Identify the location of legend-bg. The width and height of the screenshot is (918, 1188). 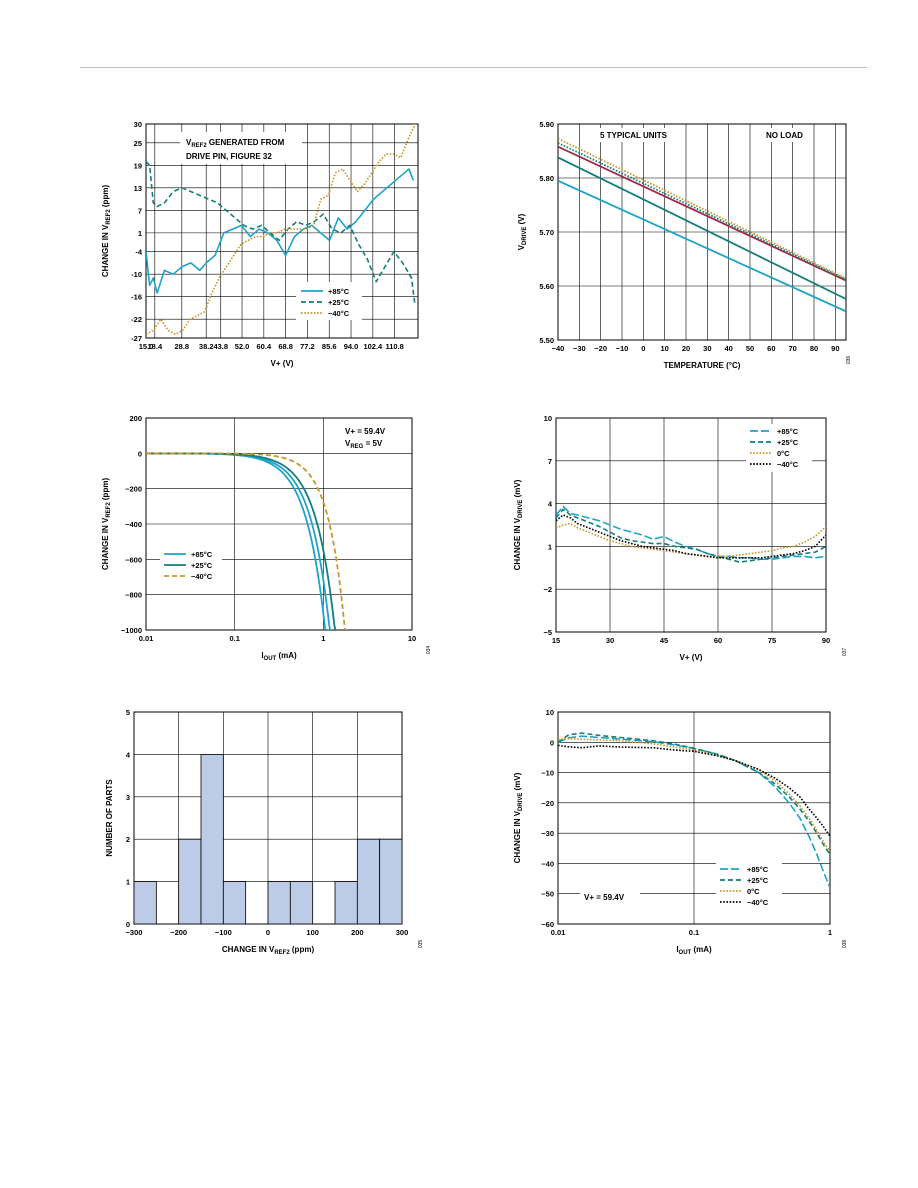
(329, 301).